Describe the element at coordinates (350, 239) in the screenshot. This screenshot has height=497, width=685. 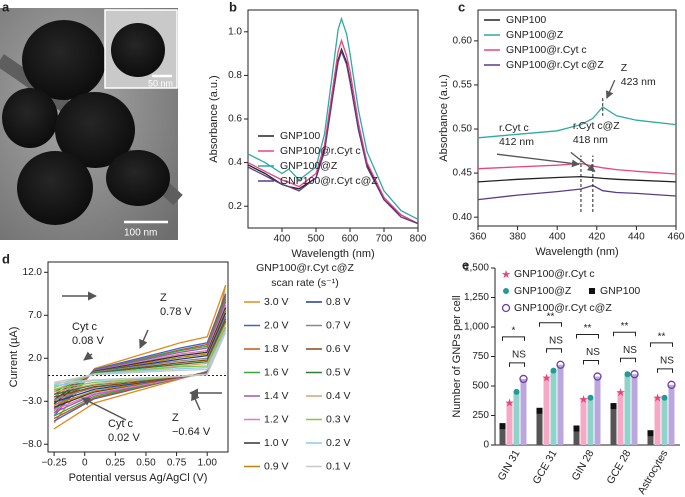
I see `x-tick-label: 600` at that location.